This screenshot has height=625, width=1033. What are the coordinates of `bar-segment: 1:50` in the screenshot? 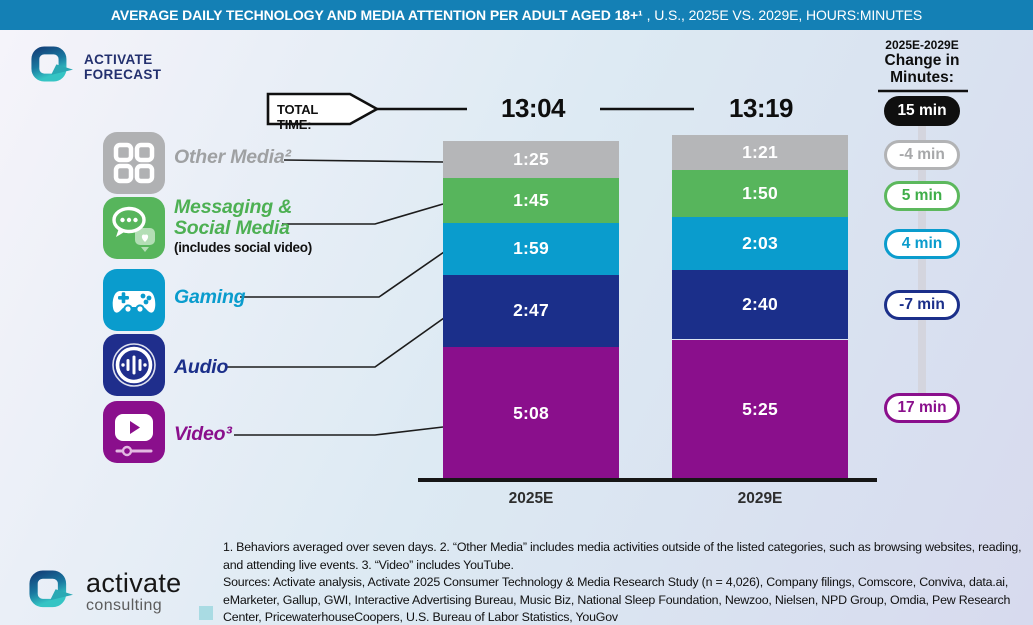 It's located at (760, 193).